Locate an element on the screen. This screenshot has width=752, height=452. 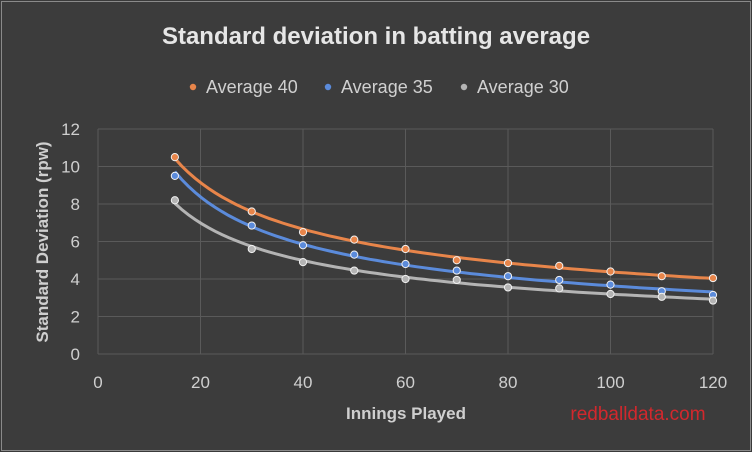
y-axis-title: Standard Deviation (rpw) is located at coordinates (42, 241).